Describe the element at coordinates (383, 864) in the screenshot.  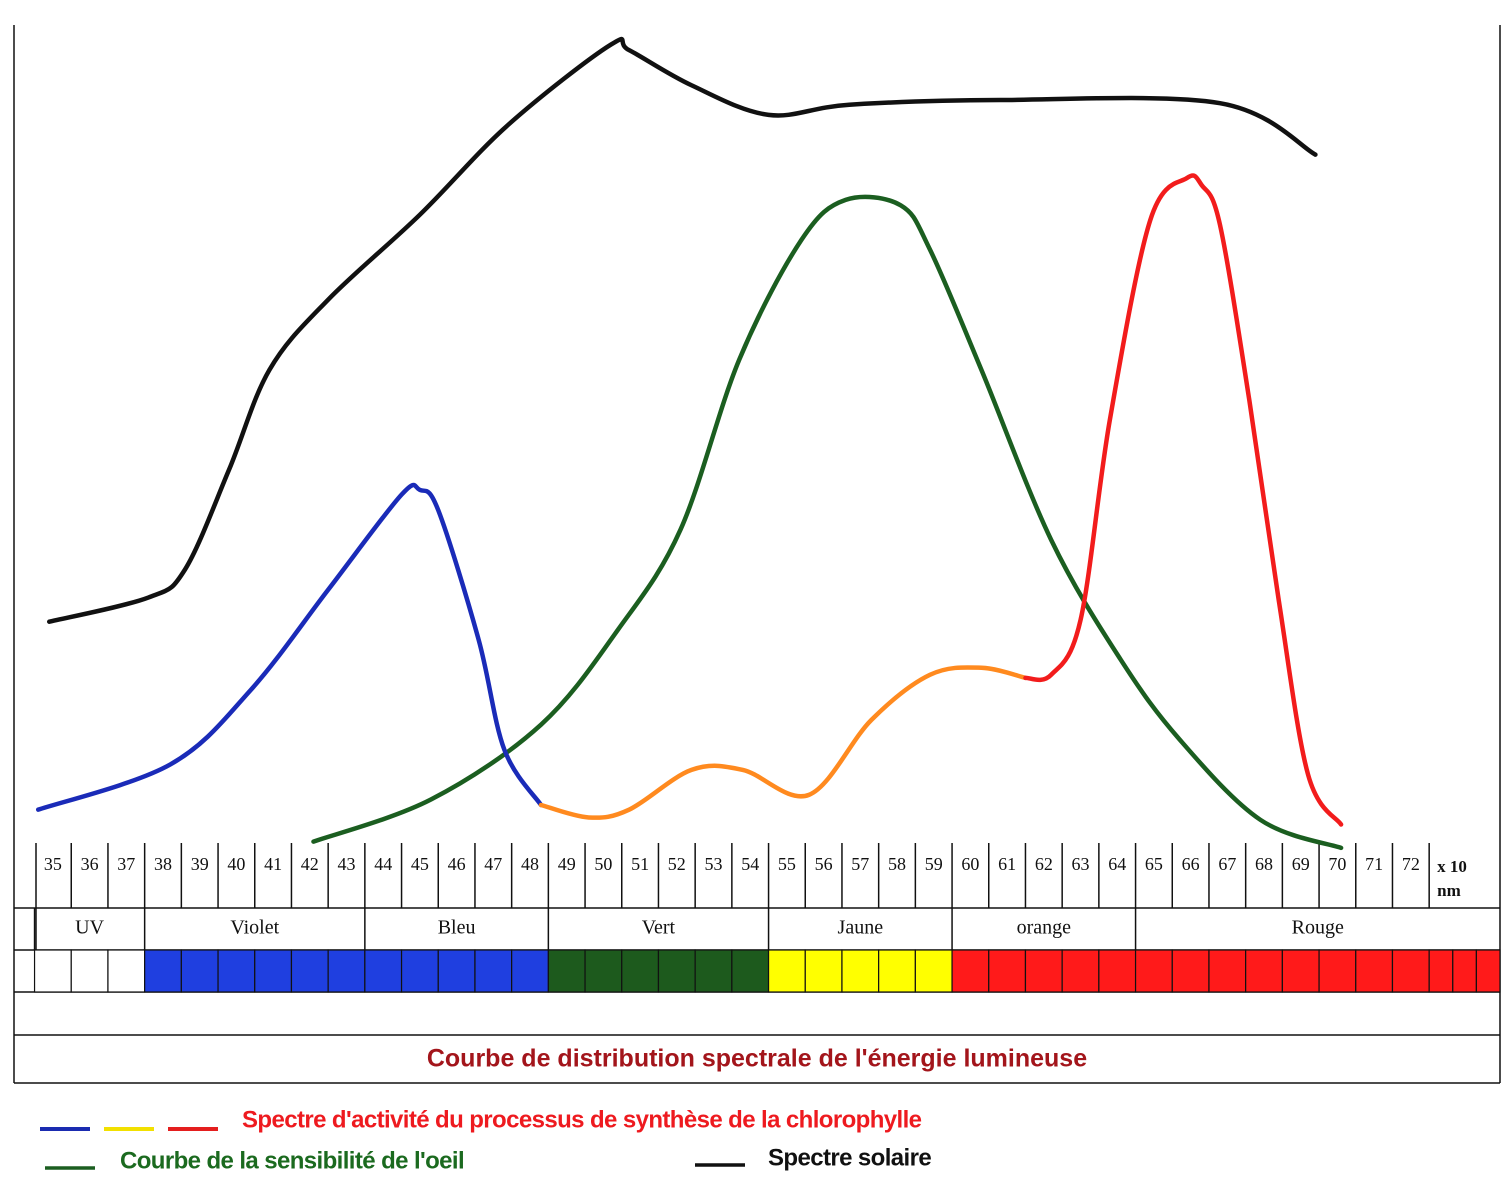
I see `x-tick-label: 44` at that location.